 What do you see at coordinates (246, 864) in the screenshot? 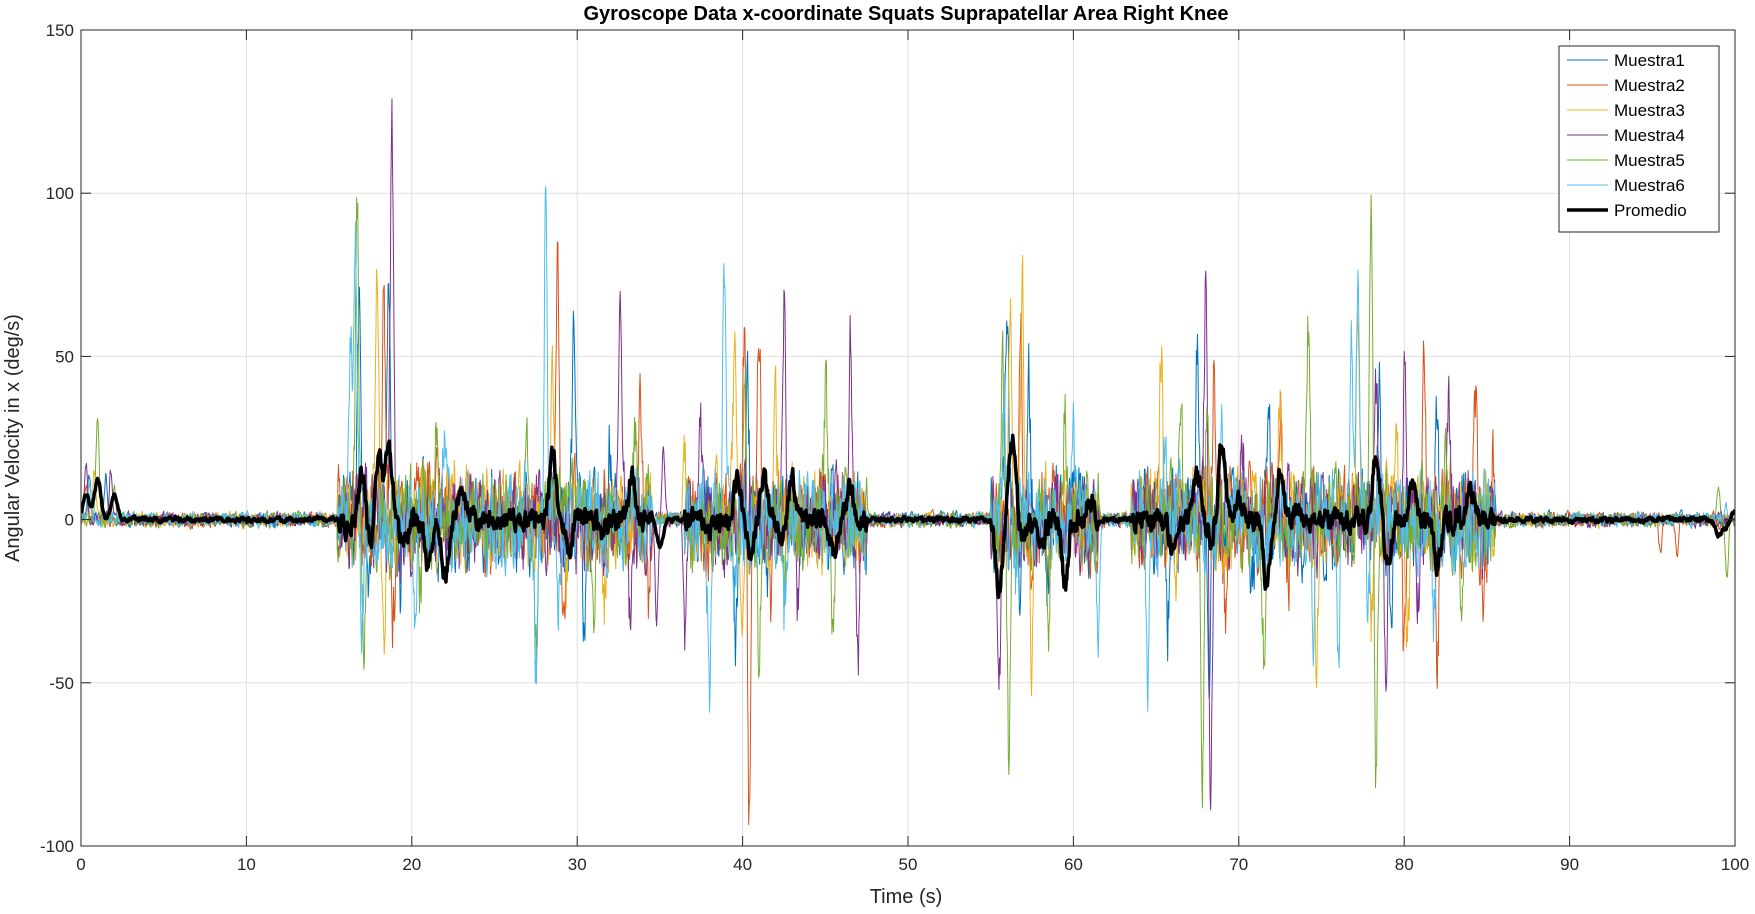
I see `x-tick-label: 10` at bounding box center [246, 864].